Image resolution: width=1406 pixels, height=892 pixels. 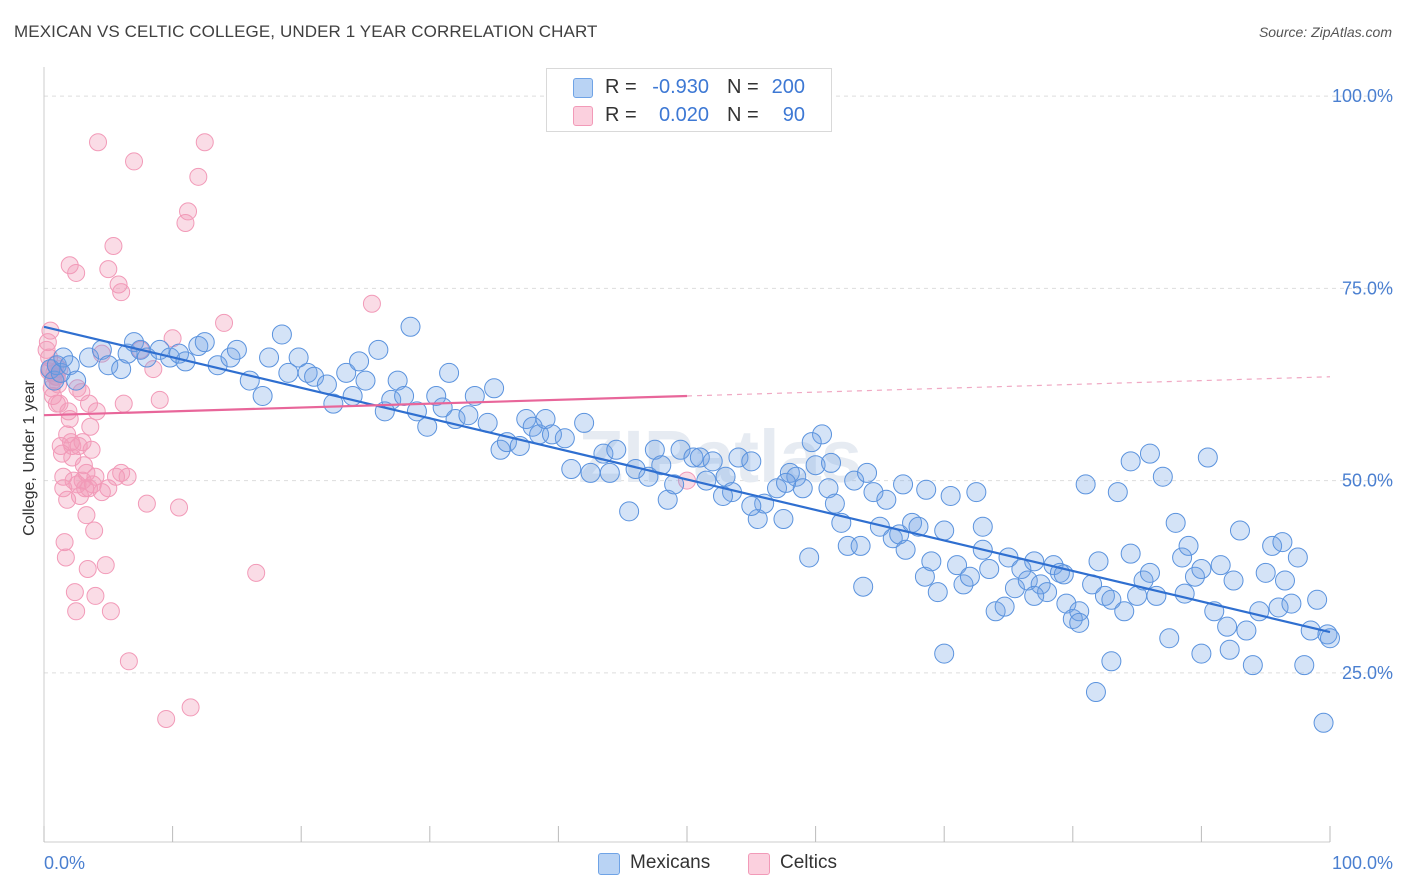 I want to click on celtics-trend-extension, so click(x=1008, y=386).